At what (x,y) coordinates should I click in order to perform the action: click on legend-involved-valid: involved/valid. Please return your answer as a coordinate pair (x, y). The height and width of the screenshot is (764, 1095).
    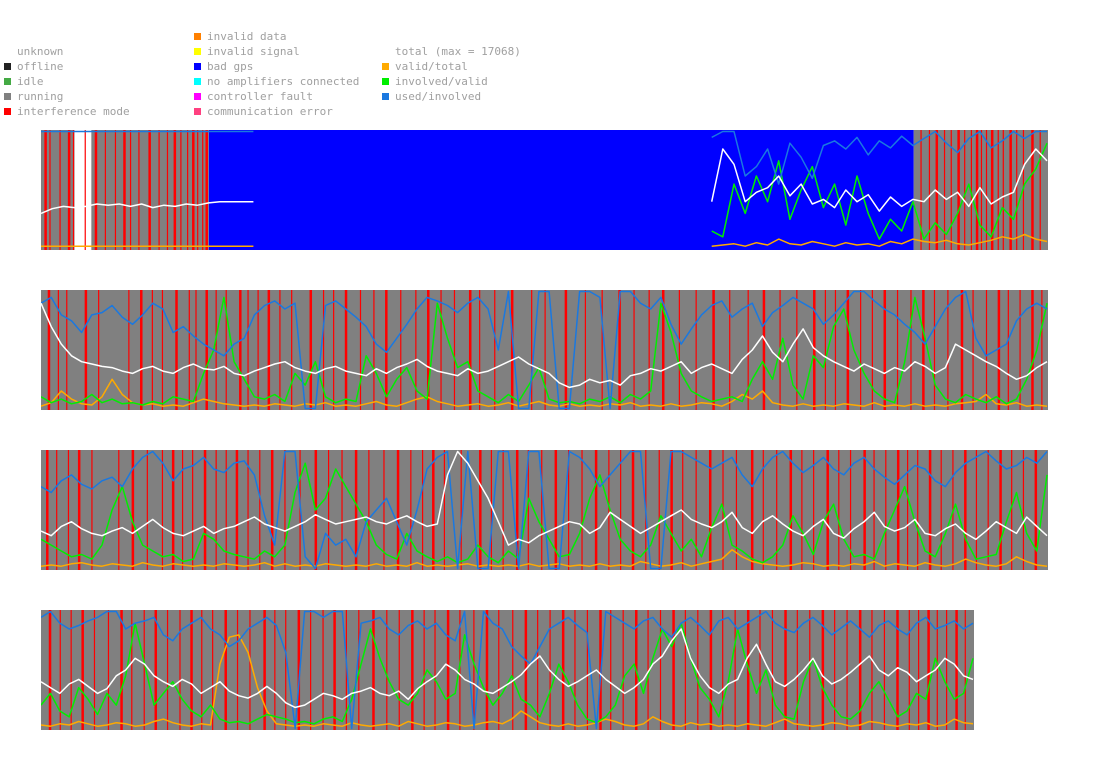
    Looking at the image, I should click on (435, 81).